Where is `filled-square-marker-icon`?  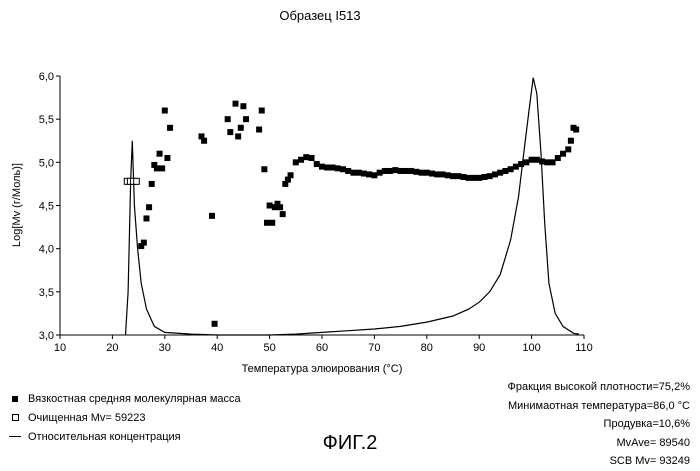 filled-square-marker-icon is located at coordinates (15, 399).